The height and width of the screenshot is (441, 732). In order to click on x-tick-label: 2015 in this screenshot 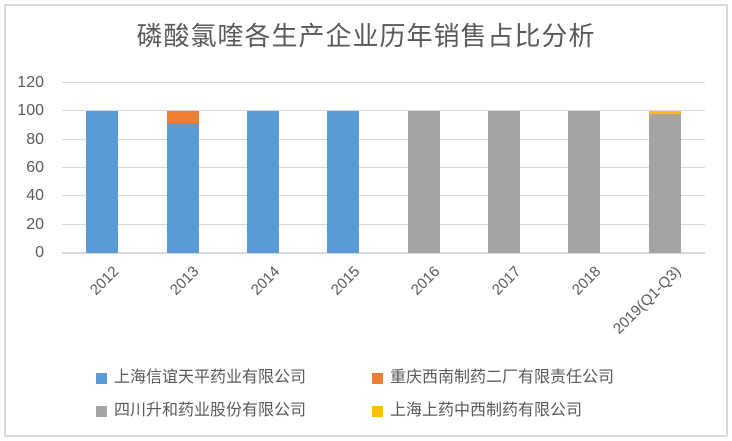, I will do `click(345, 281)`.